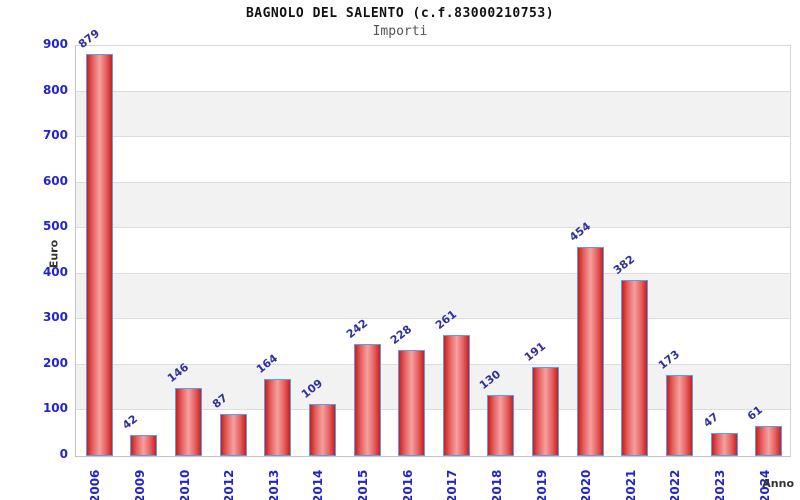 This screenshot has height=500, width=800. Describe the element at coordinates (139, 484) in the screenshot. I see `x-tick-label: 2009` at that location.